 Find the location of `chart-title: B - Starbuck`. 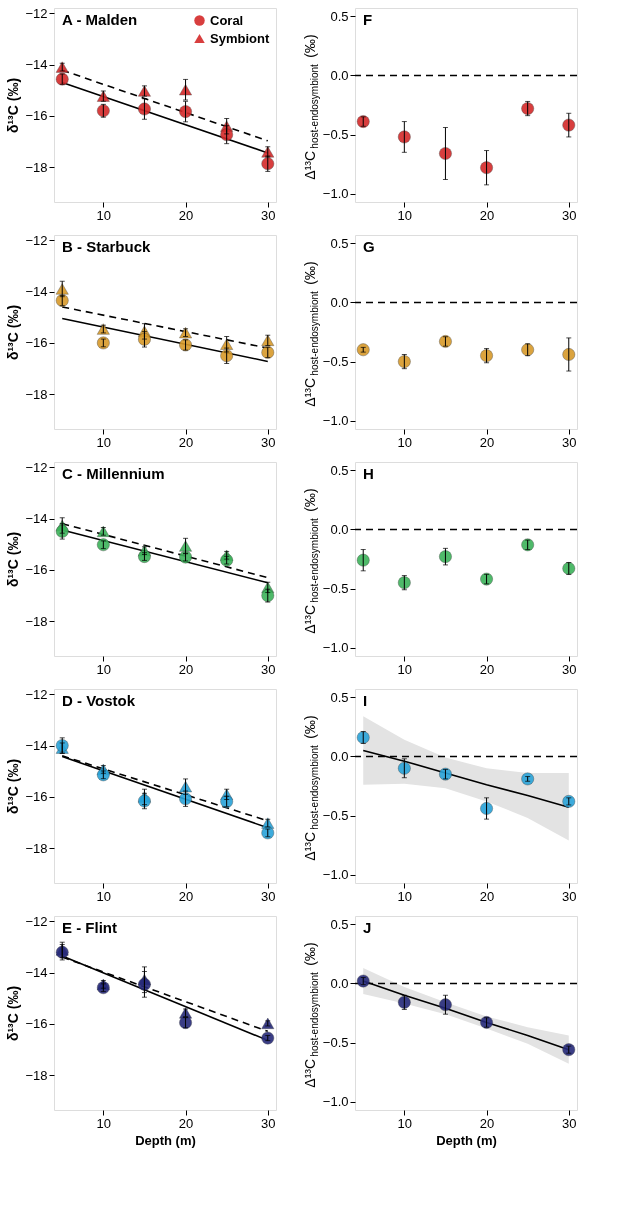

chart-title: B - Starbuck is located at coordinates (107, 246).